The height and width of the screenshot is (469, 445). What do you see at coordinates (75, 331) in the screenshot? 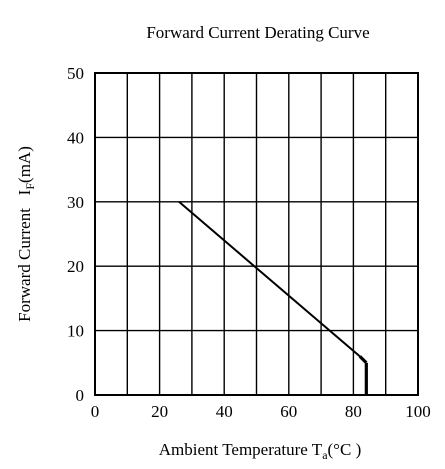
I see `y-tick-label: 10` at bounding box center [75, 331].